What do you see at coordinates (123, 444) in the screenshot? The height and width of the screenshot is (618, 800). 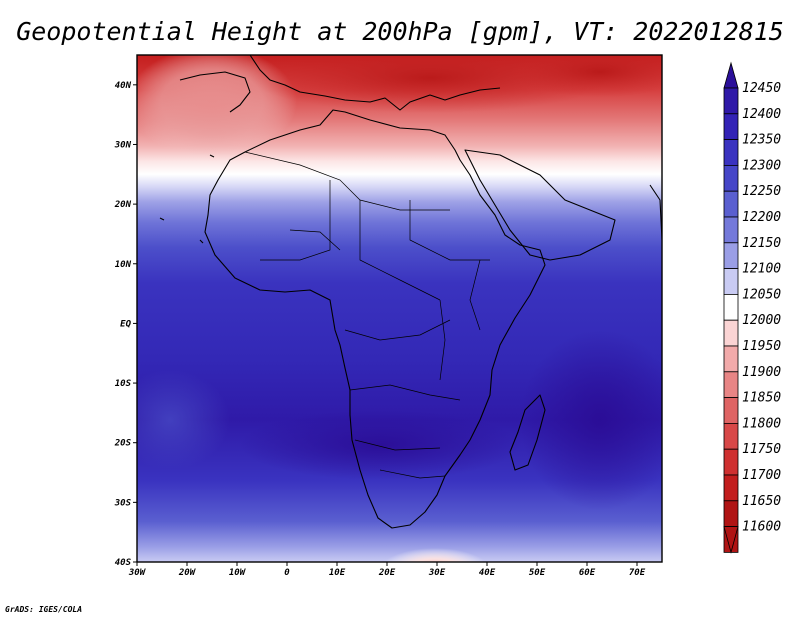 I see `lat-tick-label: 20S` at bounding box center [123, 444].